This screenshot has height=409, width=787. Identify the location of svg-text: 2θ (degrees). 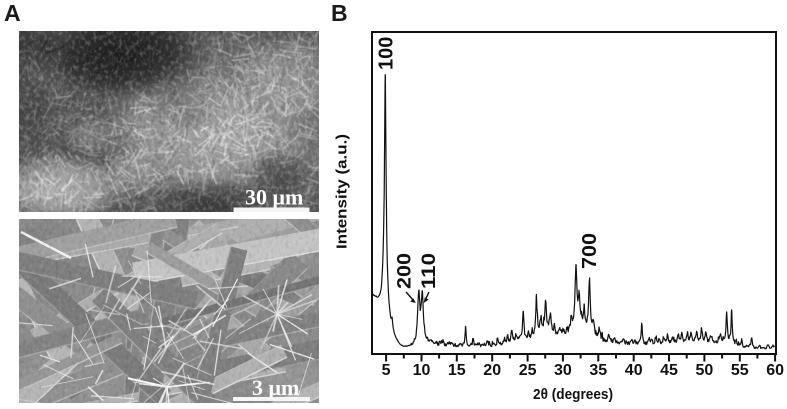
(573, 395).